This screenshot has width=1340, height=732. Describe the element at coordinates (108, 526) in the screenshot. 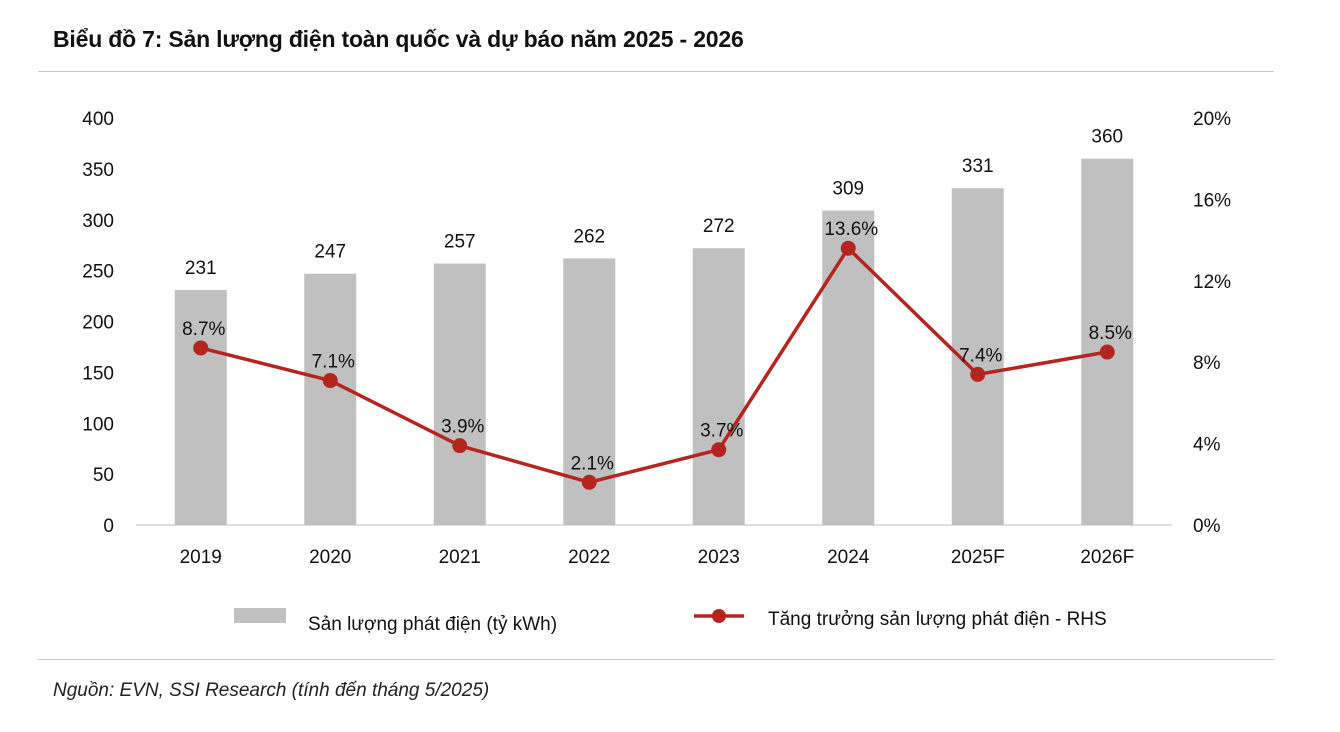

I see `left-tick-label: 0` at that location.